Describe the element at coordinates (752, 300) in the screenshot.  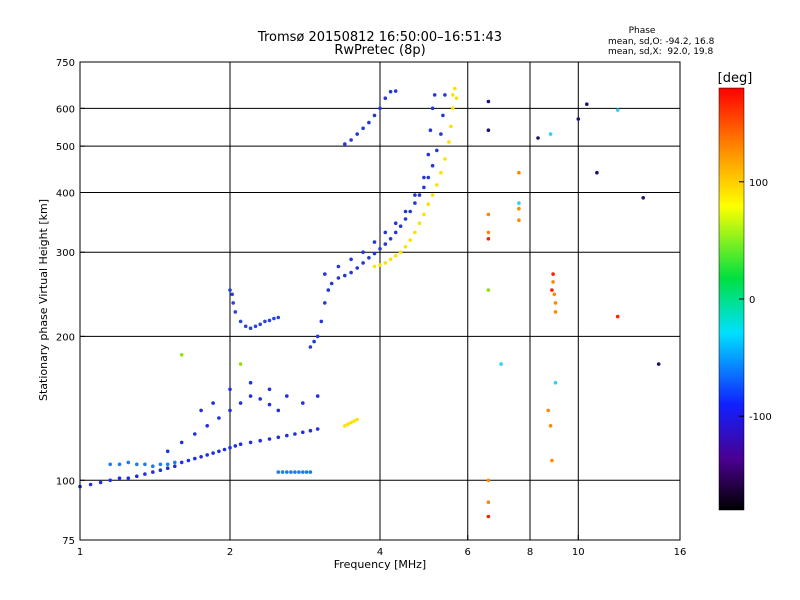
I see `colorbar-tick-label: 0` at that location.